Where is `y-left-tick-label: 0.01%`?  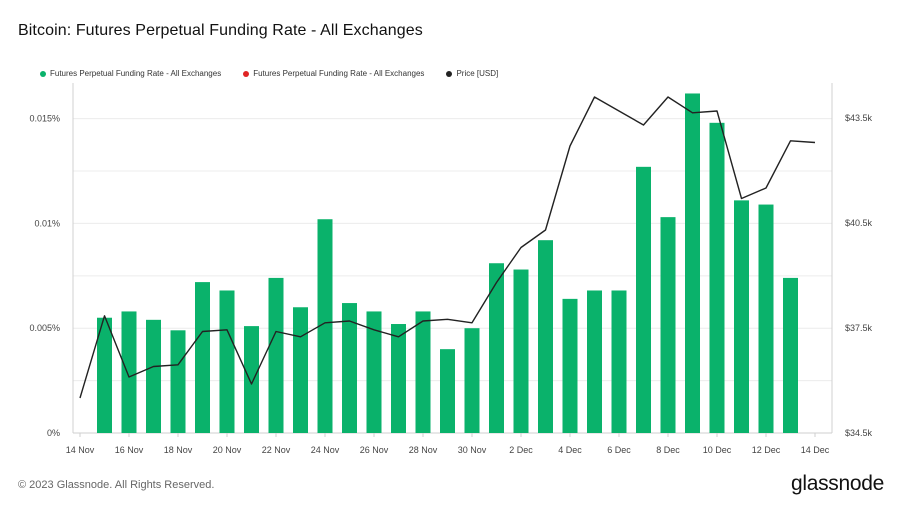
y-left-tick-label: 0.01% is located at coordinates (47, 223).